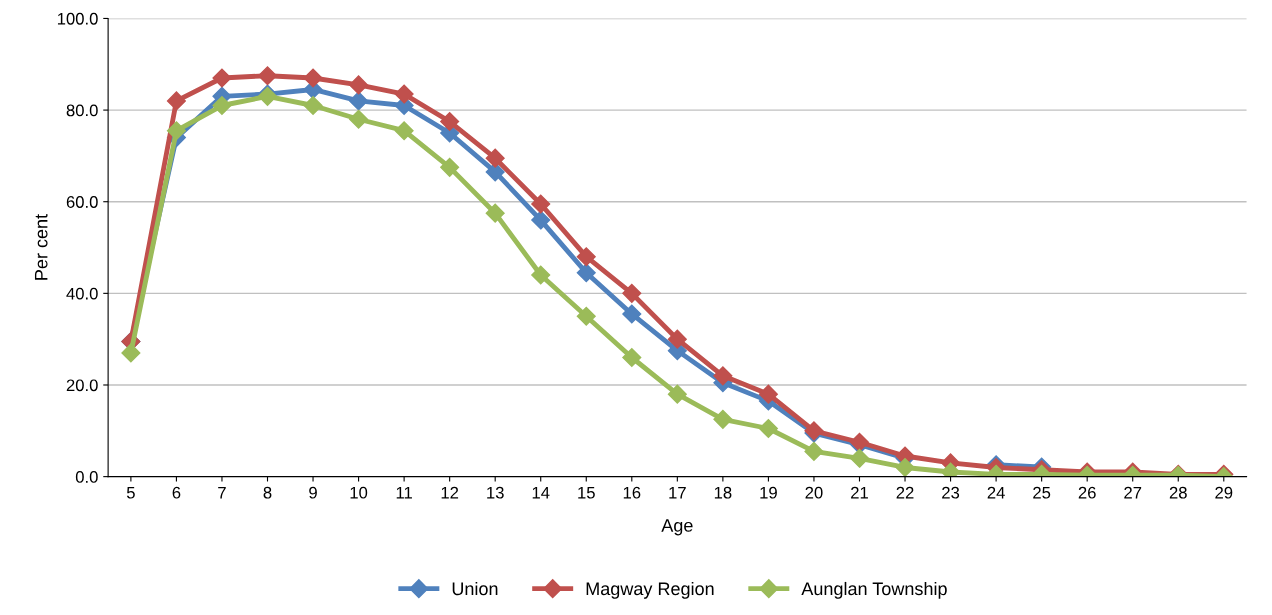 This screenshot has height=615, width=1272. What do you see at coordinates (1178, 492) in the screenshot?
I see `x-tick-label: 28` at bounding box center [1178, 492].